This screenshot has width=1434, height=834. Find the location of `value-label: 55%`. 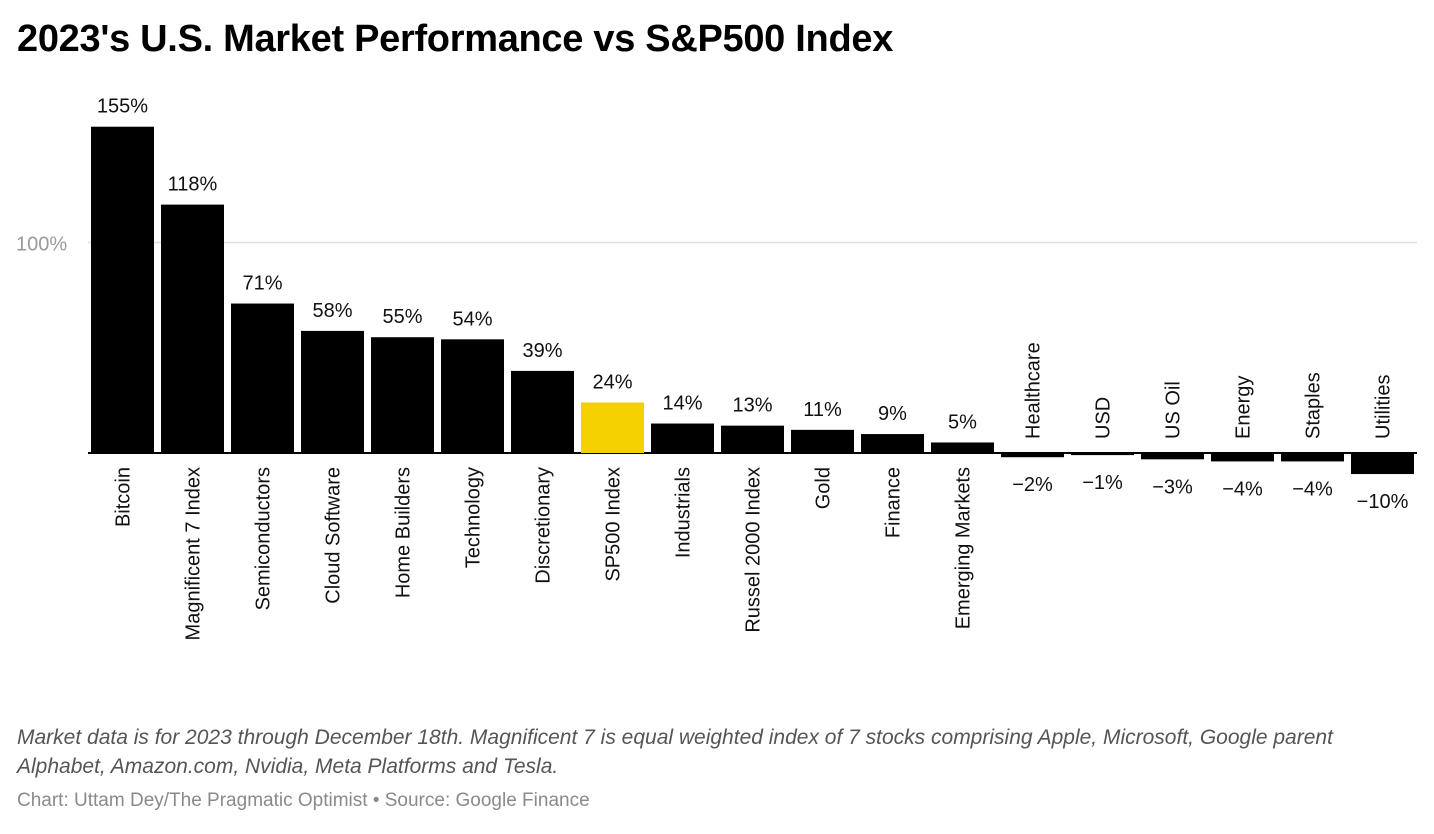

value-label: 55% is located at coordinates (402, 317).